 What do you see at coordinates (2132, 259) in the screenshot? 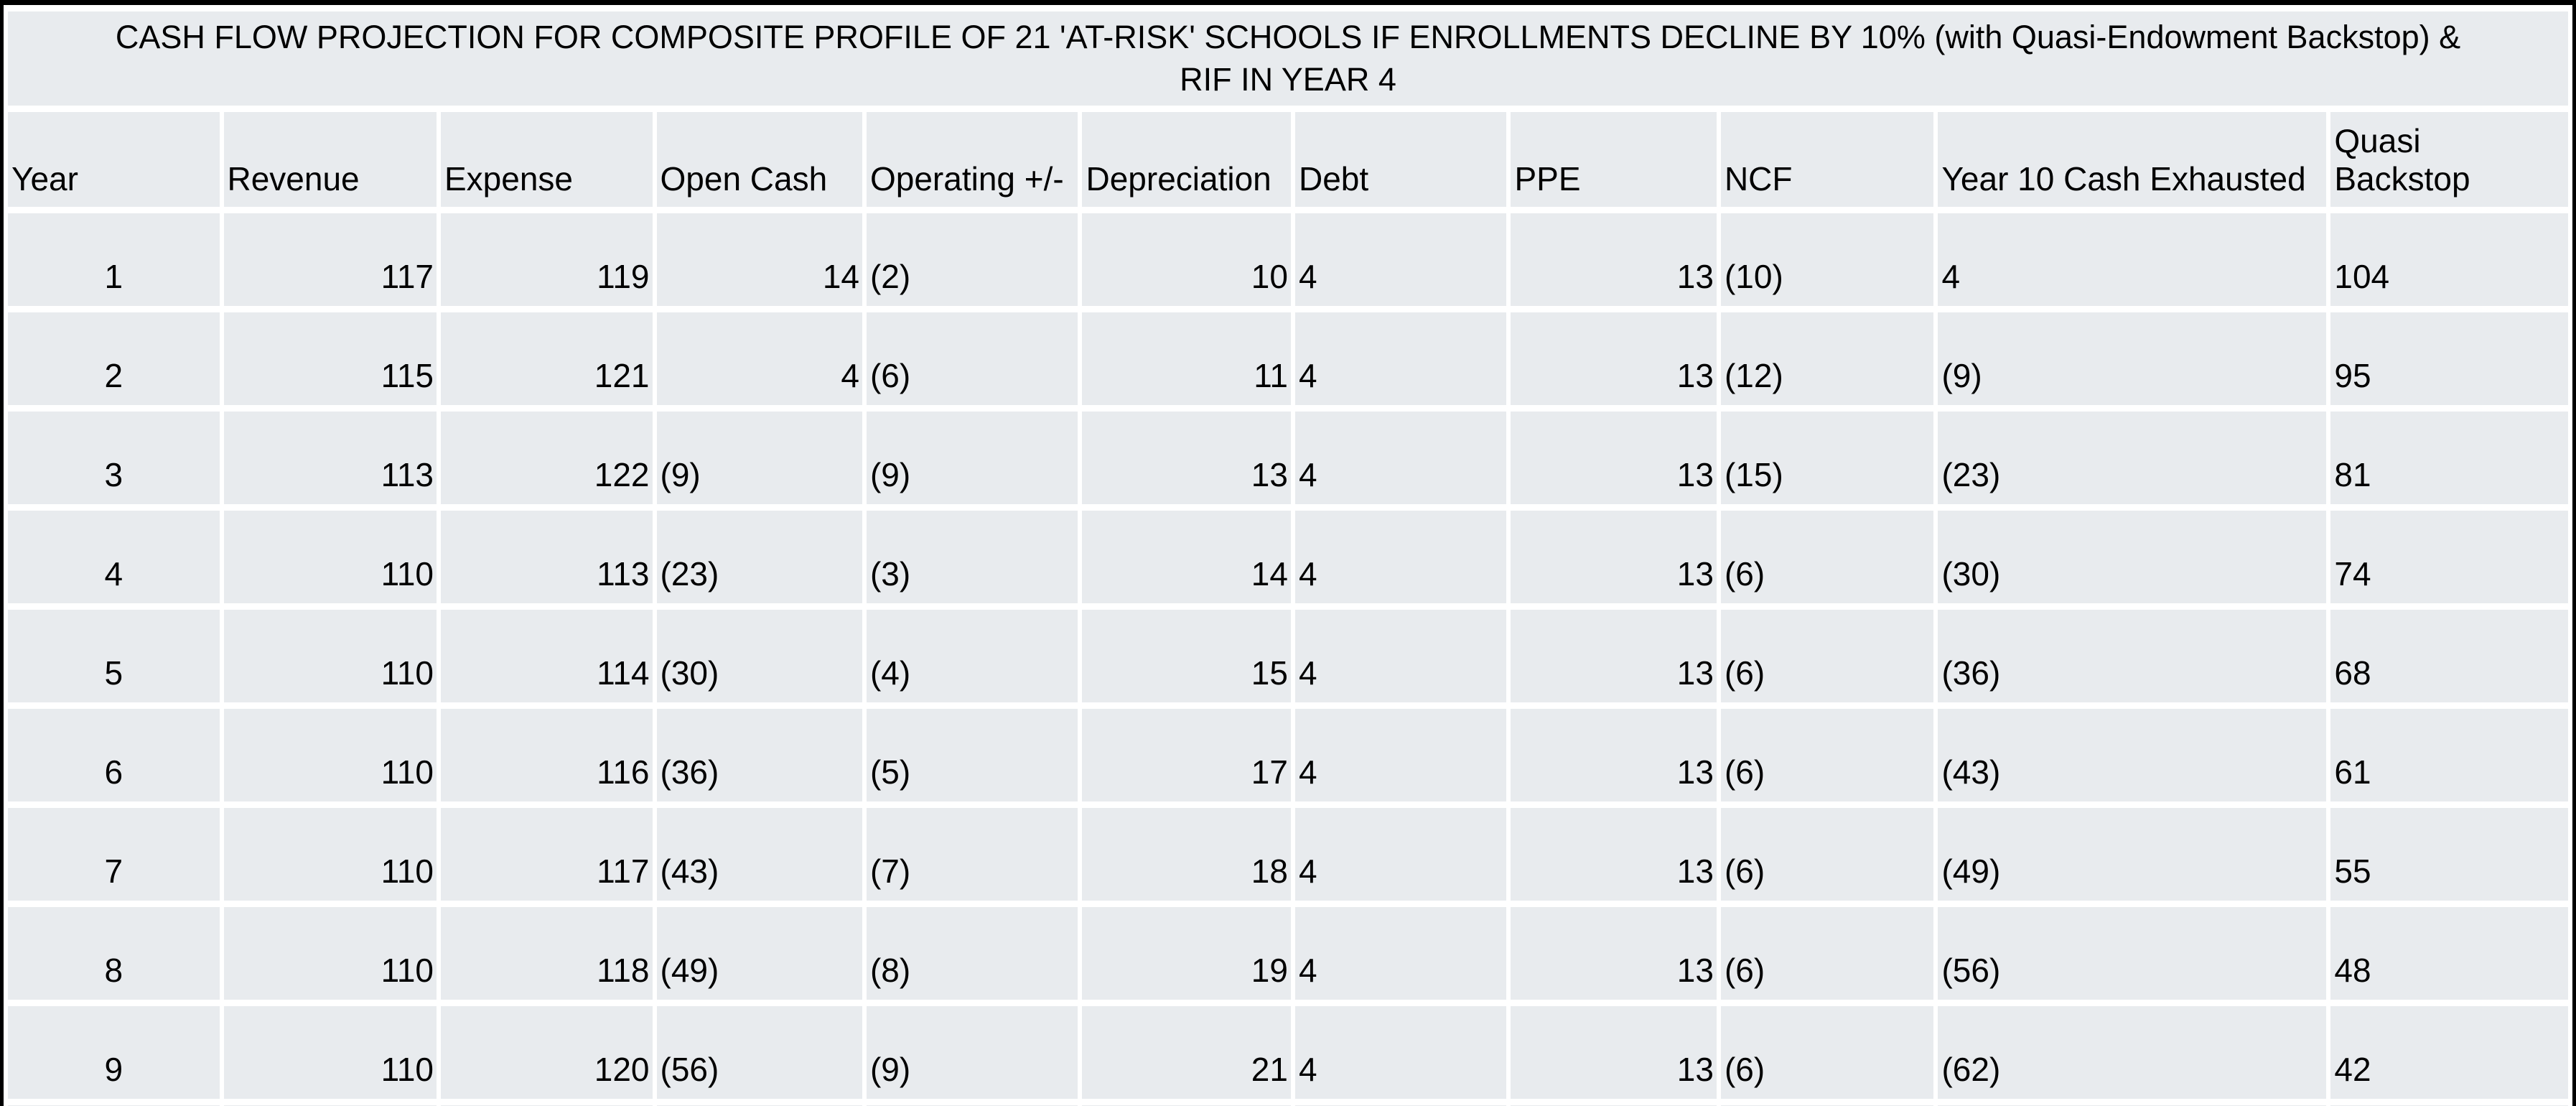
I see `cell-year-10-cash-exhausted: 4` at bounding box center [2132, 259].